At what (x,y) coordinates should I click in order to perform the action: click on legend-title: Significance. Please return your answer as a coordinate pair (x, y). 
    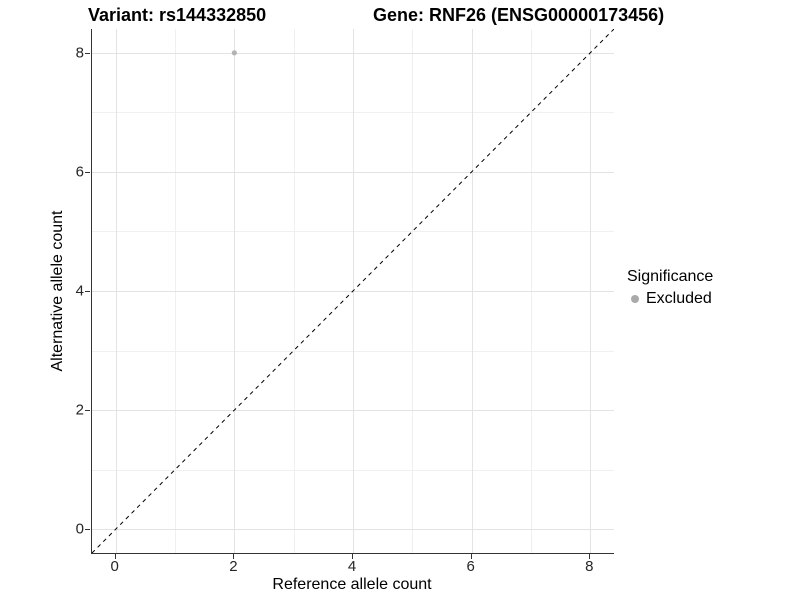
    Looking at the image, I should click on (670, 276).